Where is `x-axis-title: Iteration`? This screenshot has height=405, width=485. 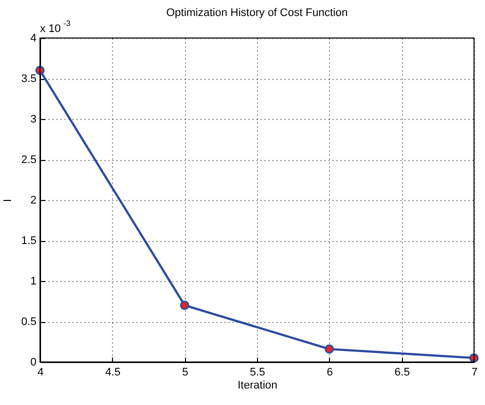
x-axis-title: Iteration is located at coordinates (258, 386).